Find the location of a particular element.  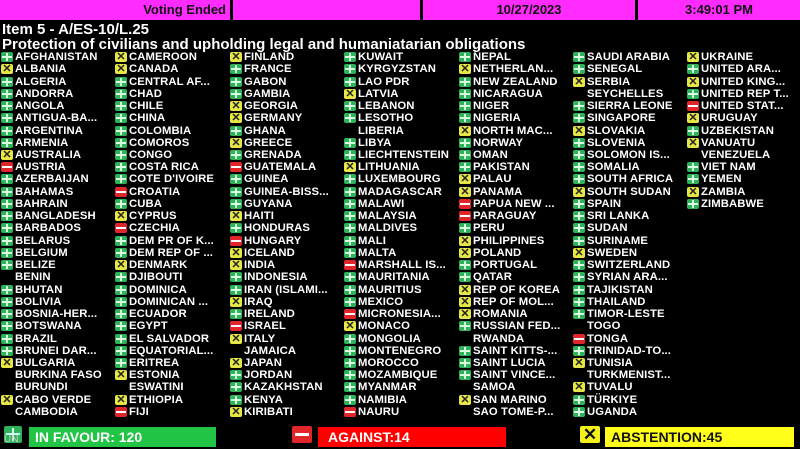

country-row: LAO PDR is located at coordinates (402, 81).